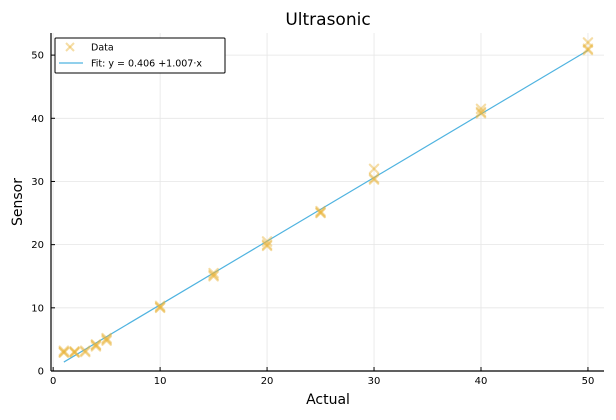  I want to click on y-tick-label: 40, so click(37, 119).